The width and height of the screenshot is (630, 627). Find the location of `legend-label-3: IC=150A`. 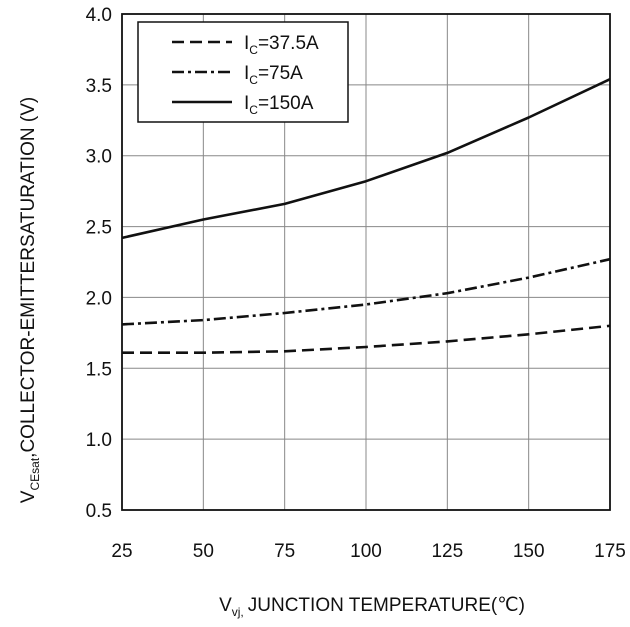

legend-label-3: IC=150A is located at coordinates (279, 105).